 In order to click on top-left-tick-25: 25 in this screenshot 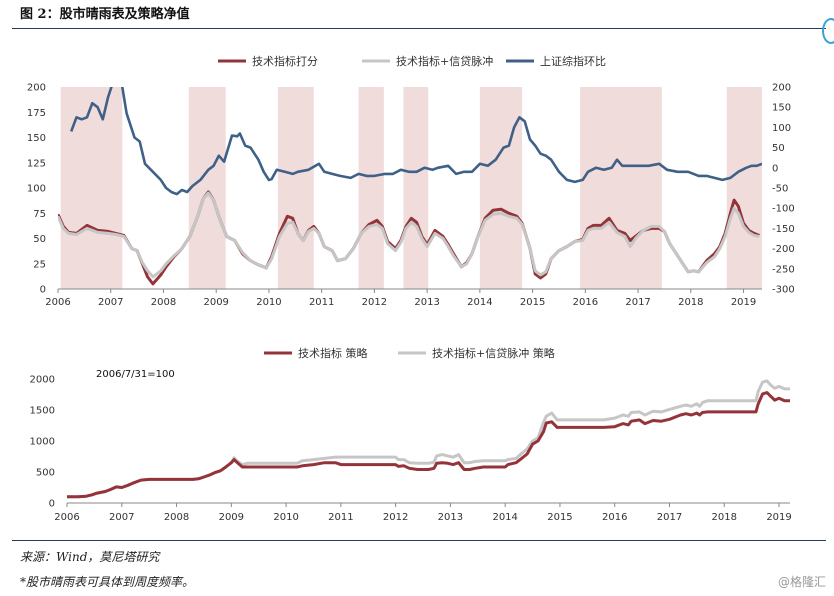, I will do `click(39, 264)`.